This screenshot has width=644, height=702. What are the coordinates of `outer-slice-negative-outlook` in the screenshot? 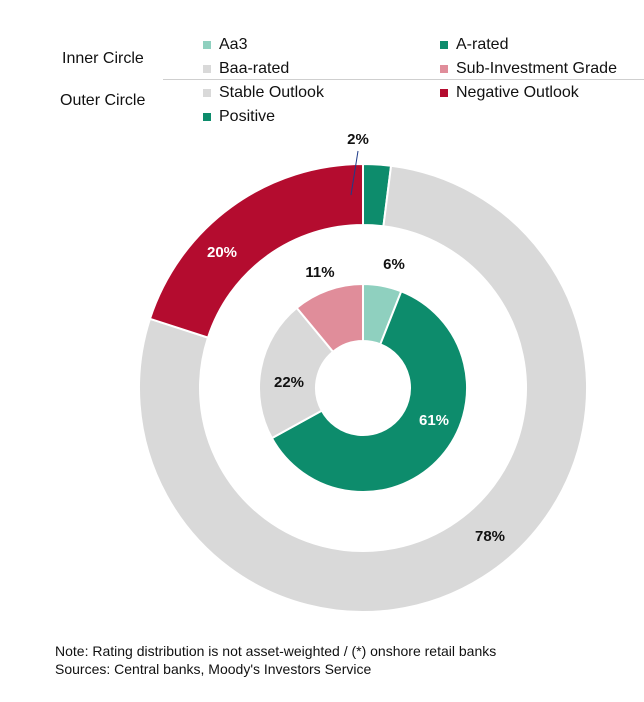 It's located at (256, 250).